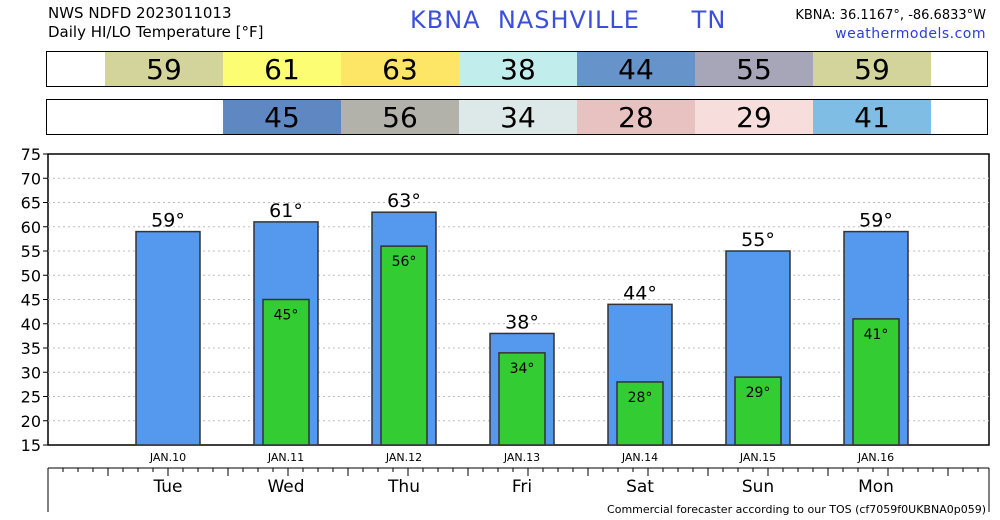 The image size is (1000, 520). I want to click on y-tick-label: 50, so click(31, 275).